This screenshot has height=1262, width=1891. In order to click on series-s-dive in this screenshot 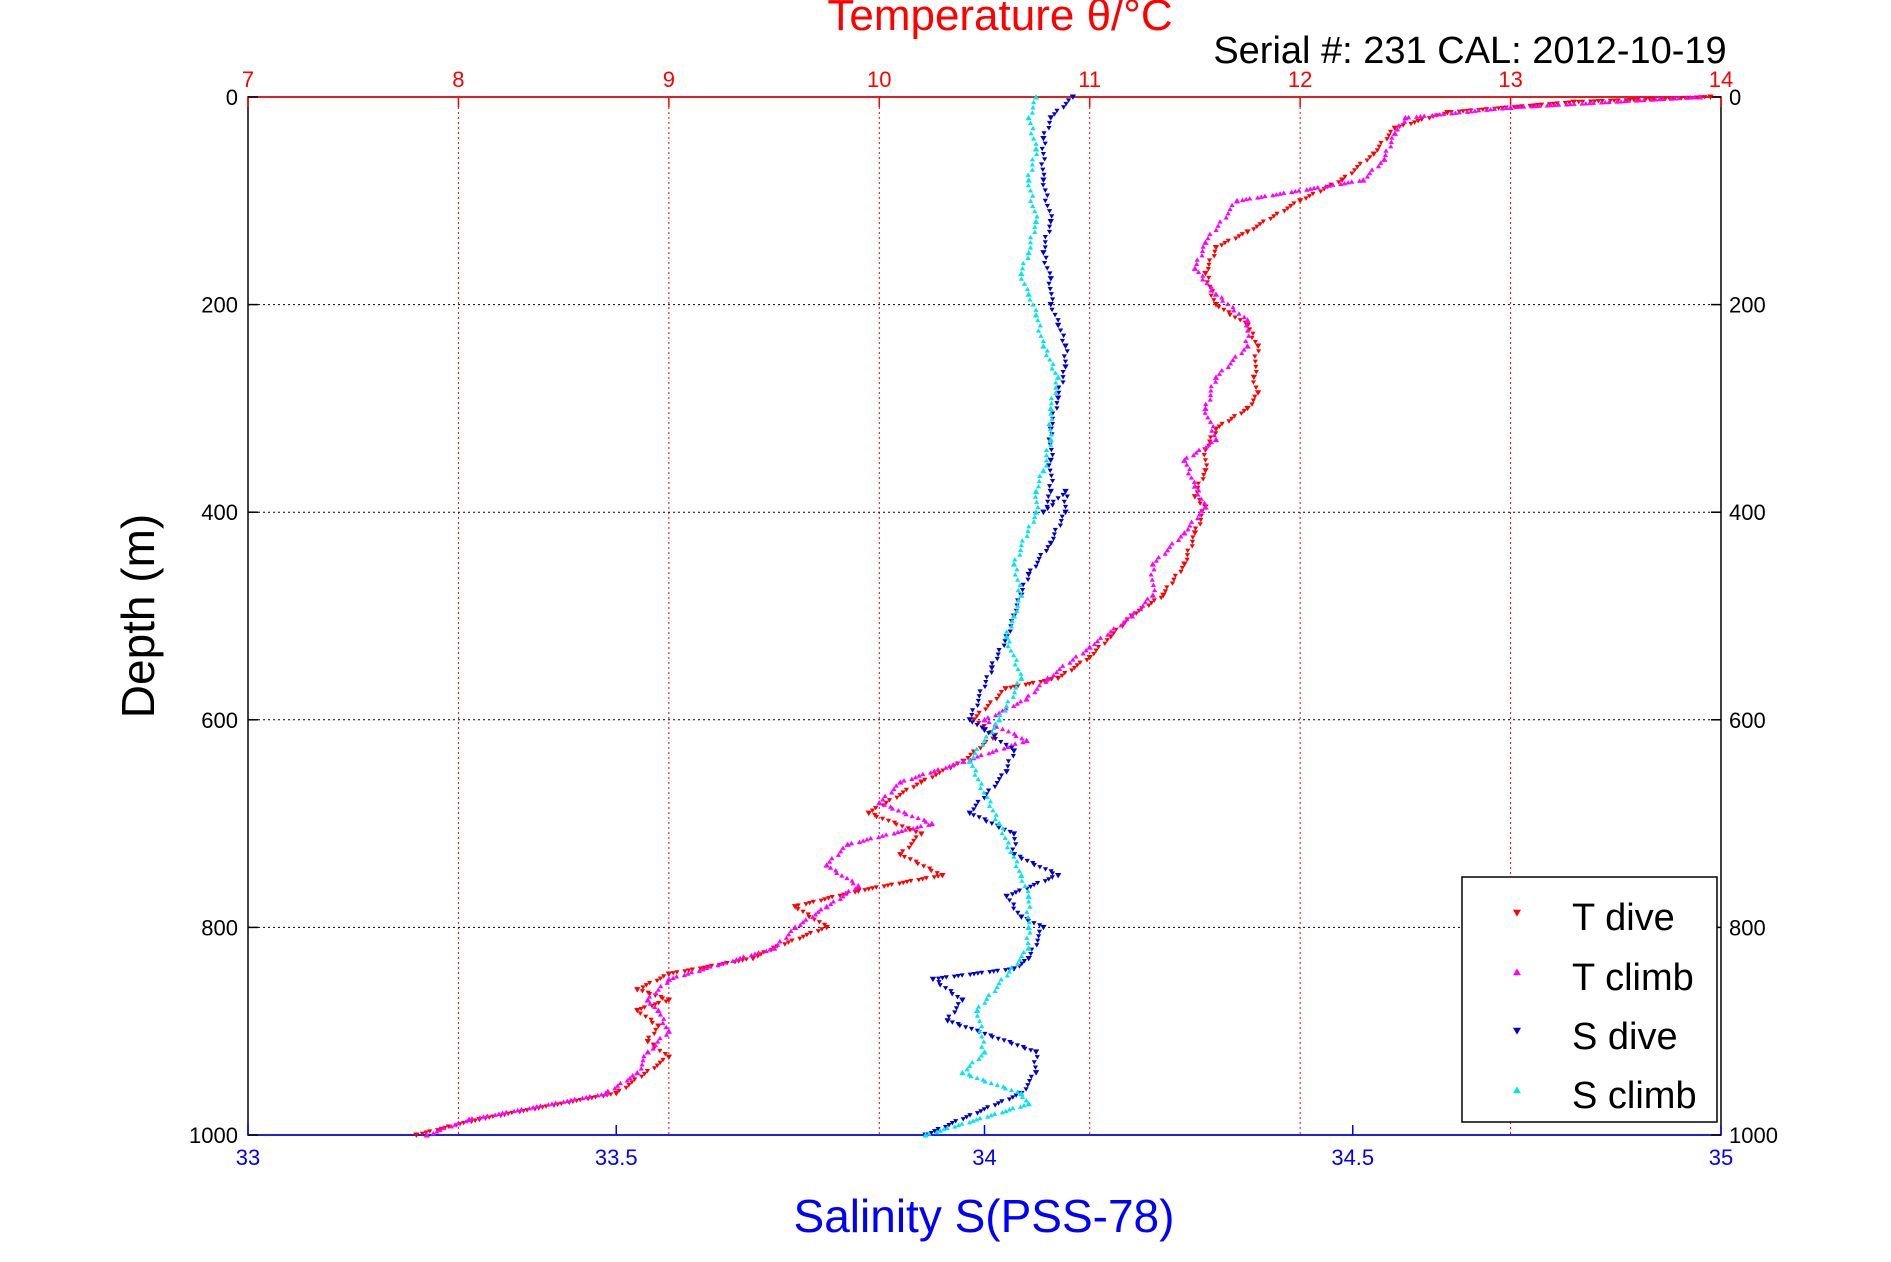, I will do `click(999, 616)`.